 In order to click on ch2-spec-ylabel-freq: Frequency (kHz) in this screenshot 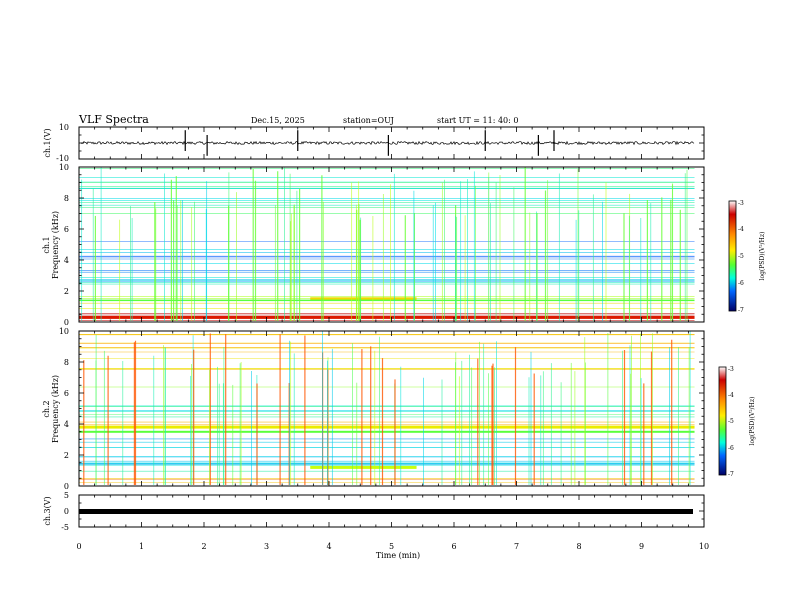, I will do `click(55, 409)`.